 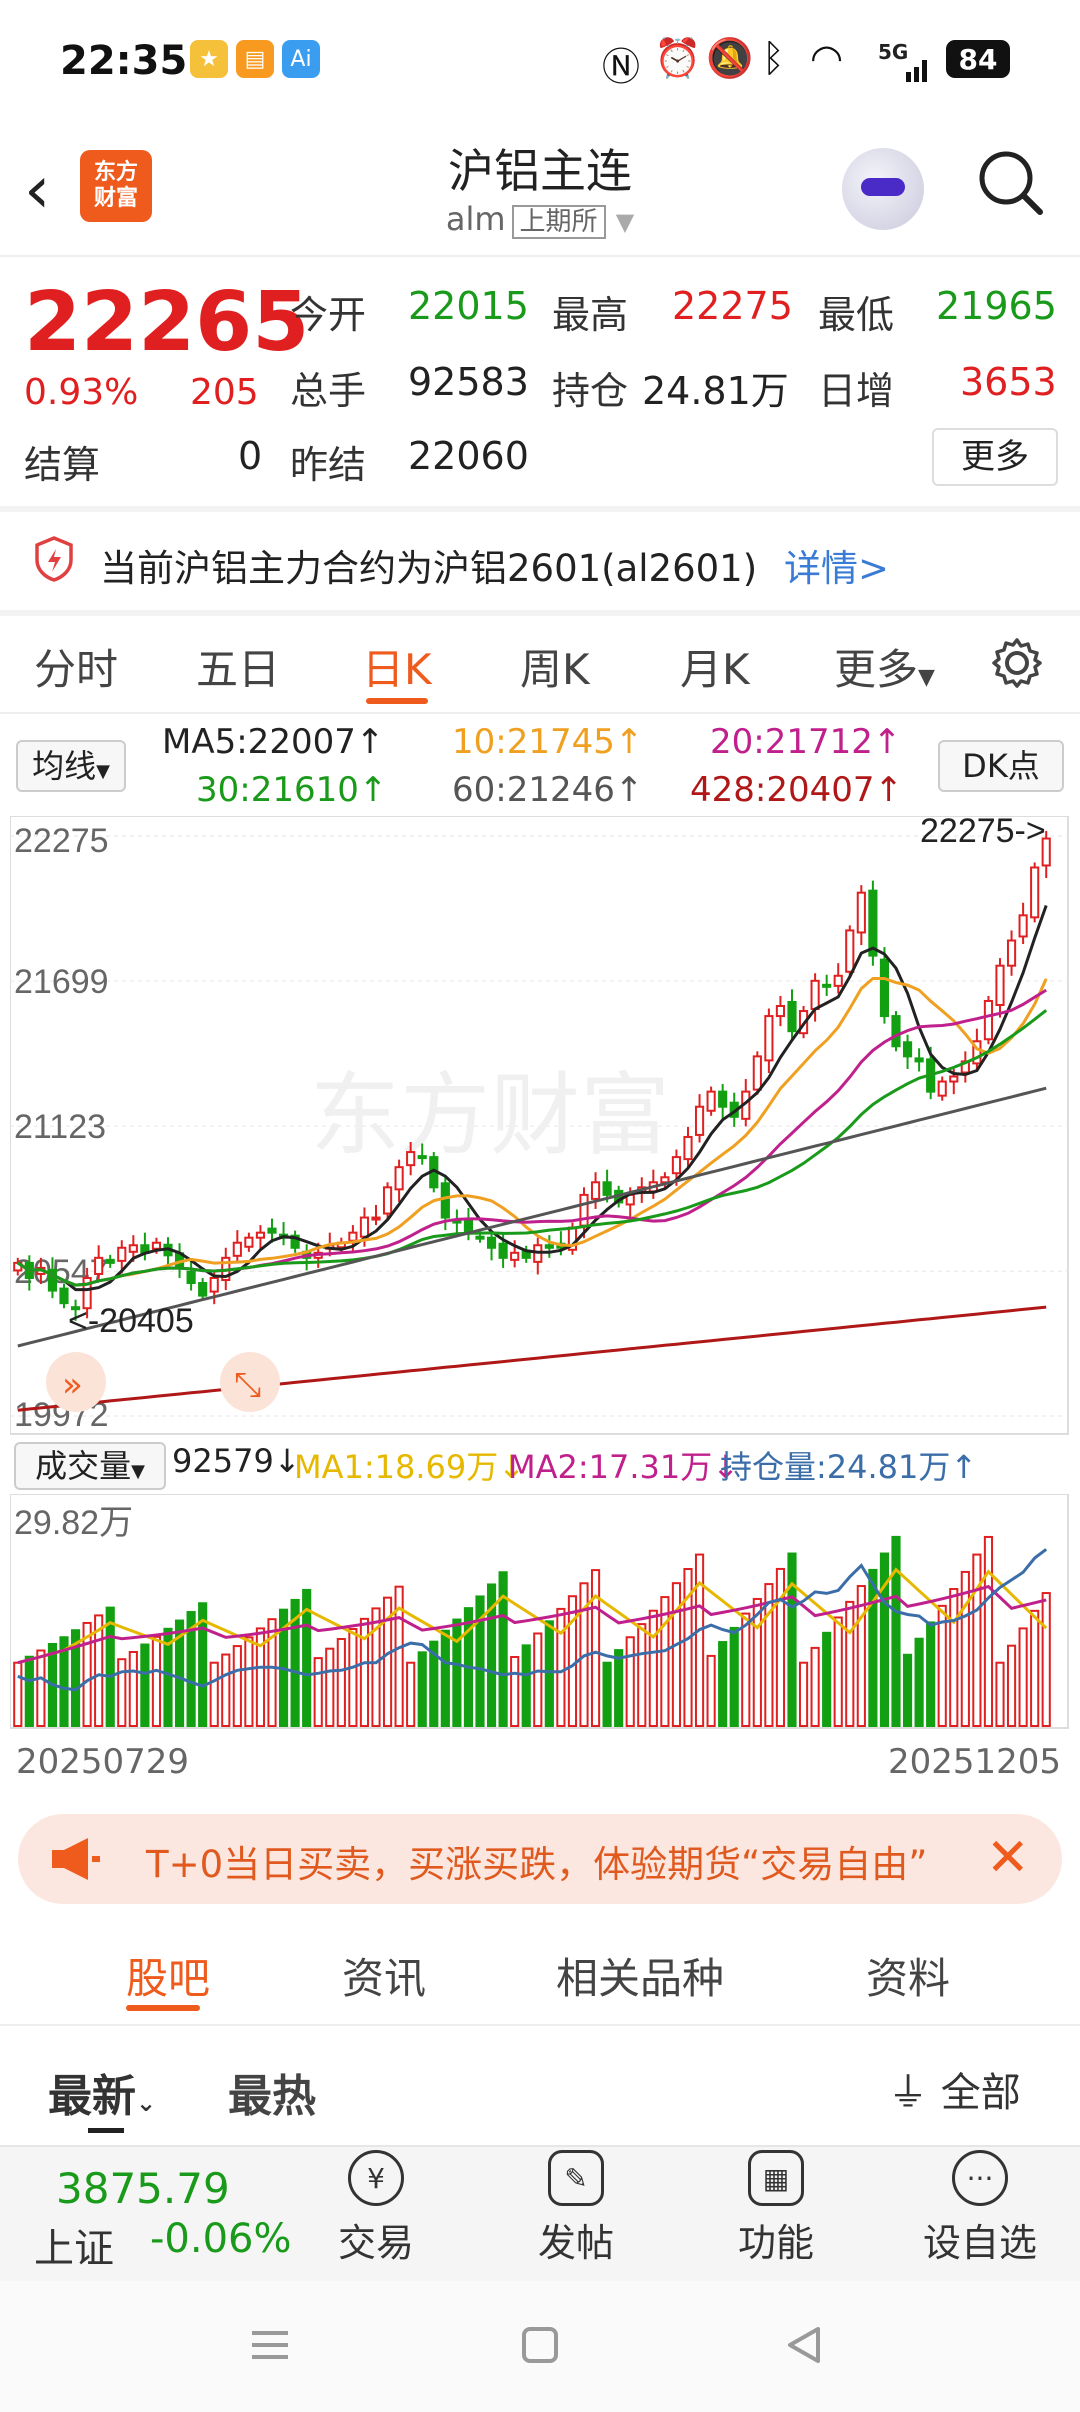 What do you see at coordinates (884, 666) in the screenshot?
I see `tab-more: 更多▼` at bounding box center [884, 666].